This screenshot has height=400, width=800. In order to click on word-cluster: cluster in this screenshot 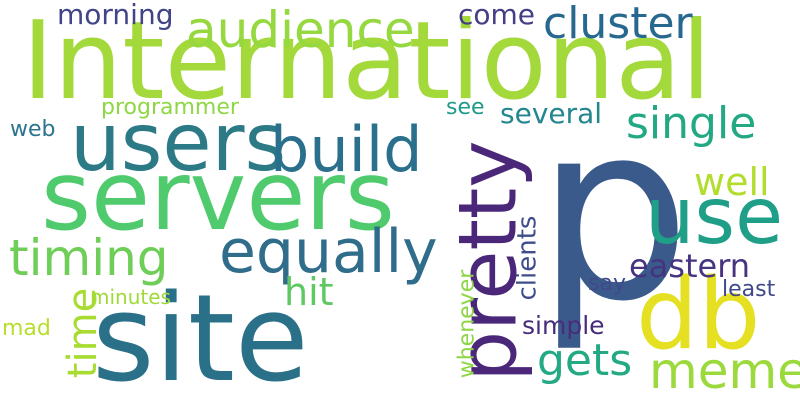, I will do `click(618, 24)`.